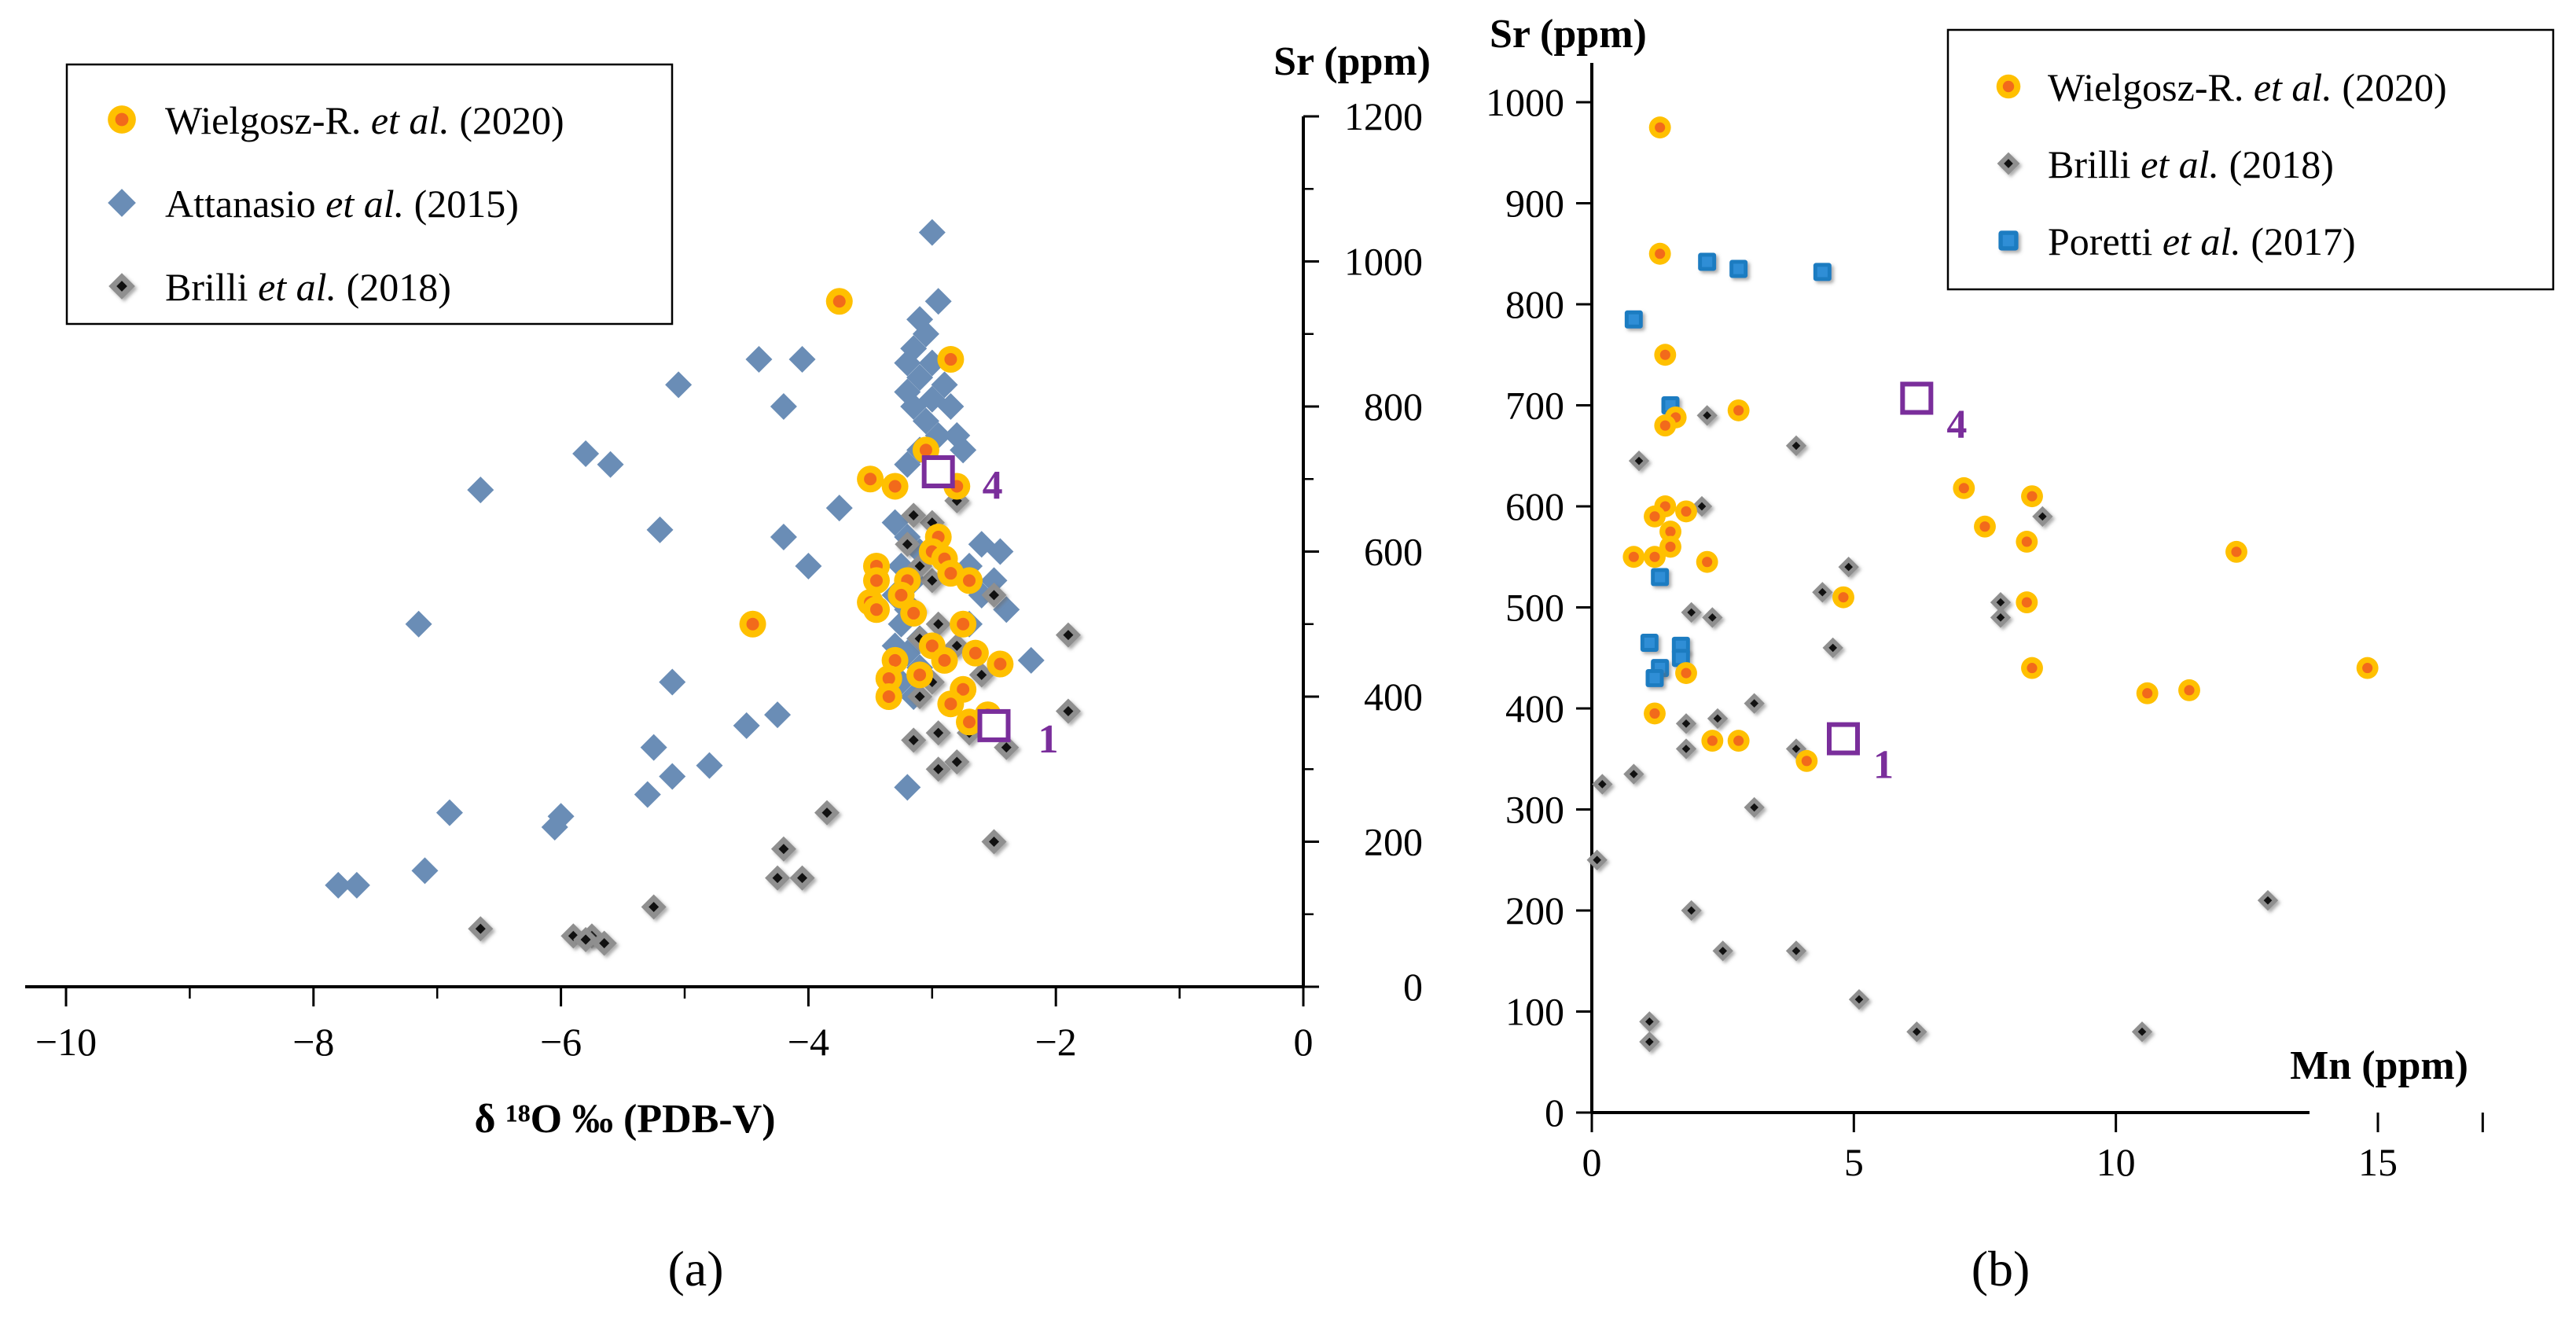 The image size is (2576, 1317). Describe the element at coordinates (1568, 34) in the screenshot. I see `y-axis-title: Sr (ppm)` at that location.